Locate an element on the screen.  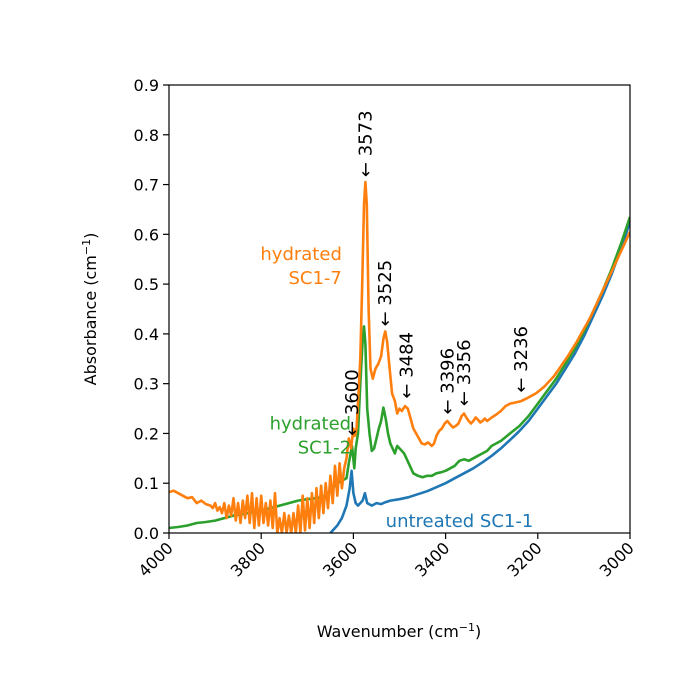
series-label-hydrated-sc1-2: SC1-2 is located at coordinates (324, 447).